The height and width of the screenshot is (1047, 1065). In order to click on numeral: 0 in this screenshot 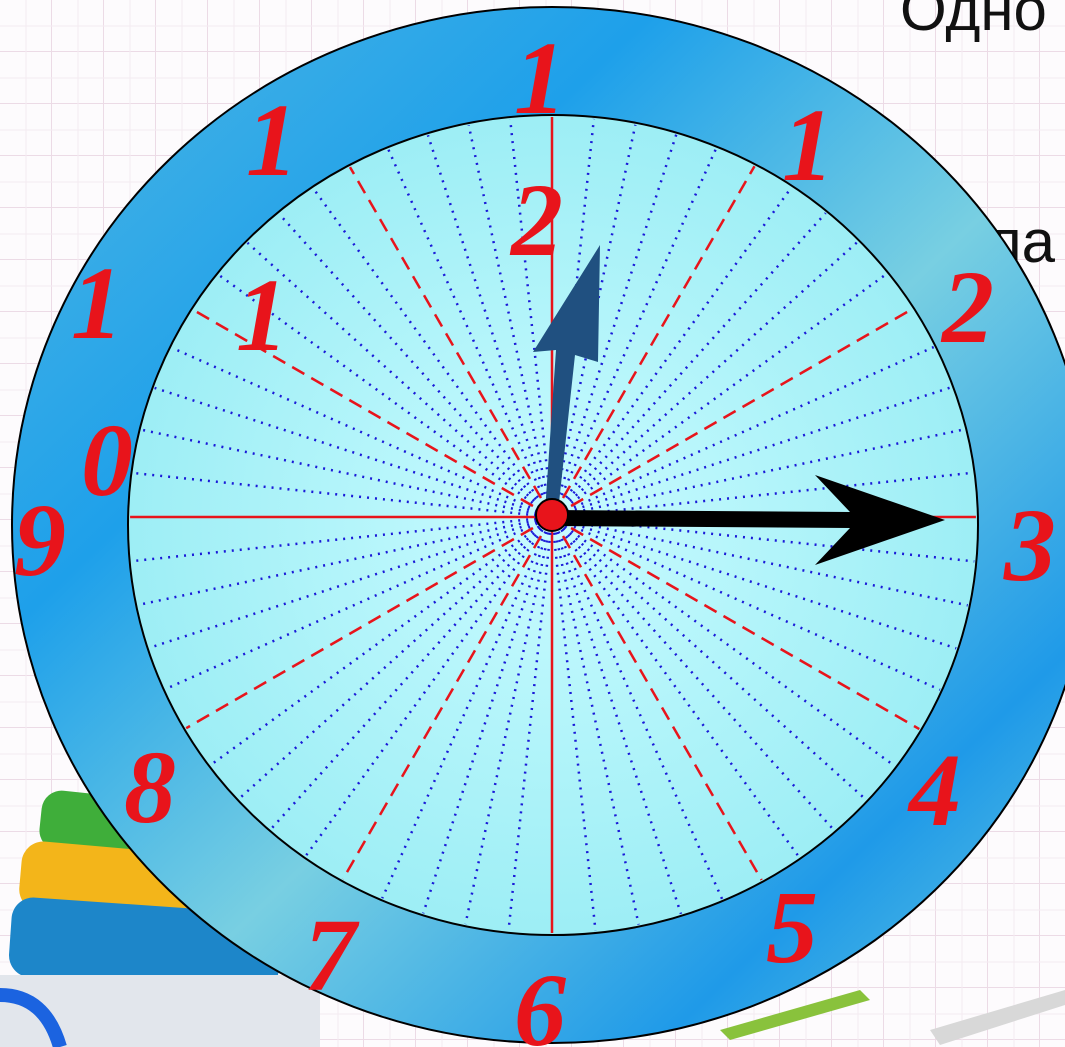, I will do `click(107, 460)`.